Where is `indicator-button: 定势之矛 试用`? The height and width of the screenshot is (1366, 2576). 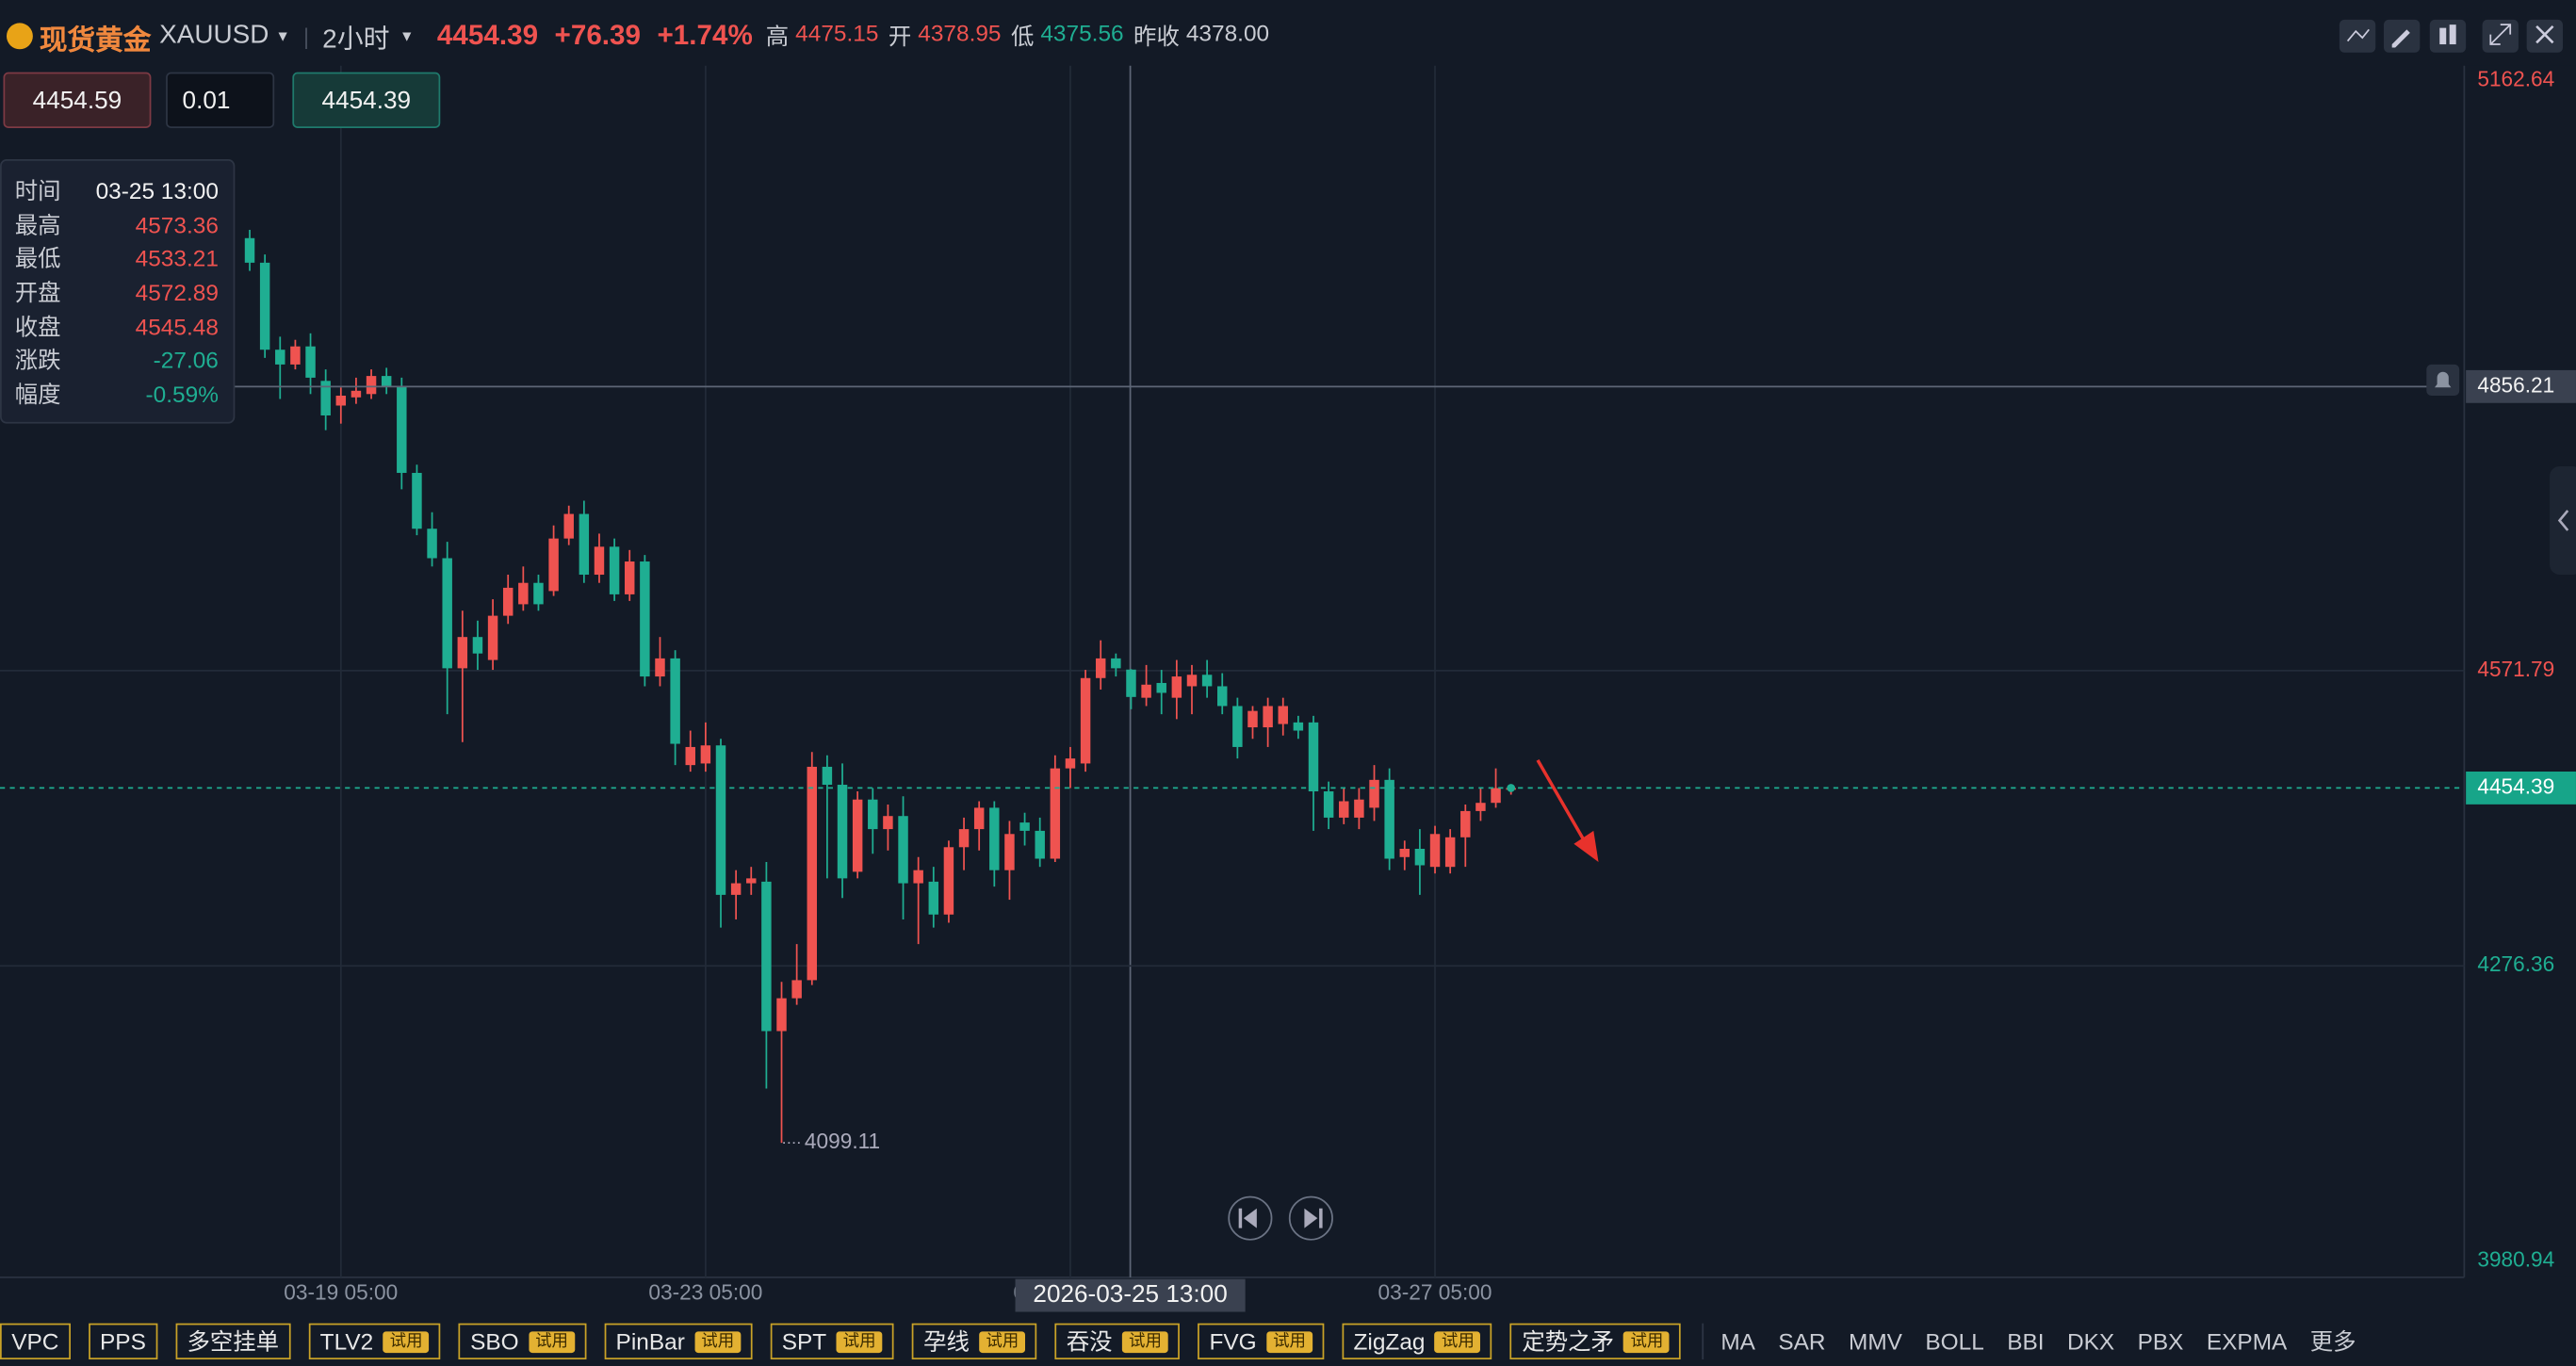
indicator-button: 定势之矛 试用 is located at coordinates (1596, 1342).